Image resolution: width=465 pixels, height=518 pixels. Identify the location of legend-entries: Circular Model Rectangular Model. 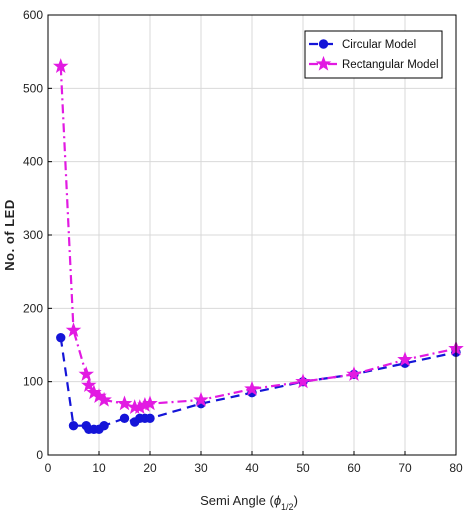
(374, 55).